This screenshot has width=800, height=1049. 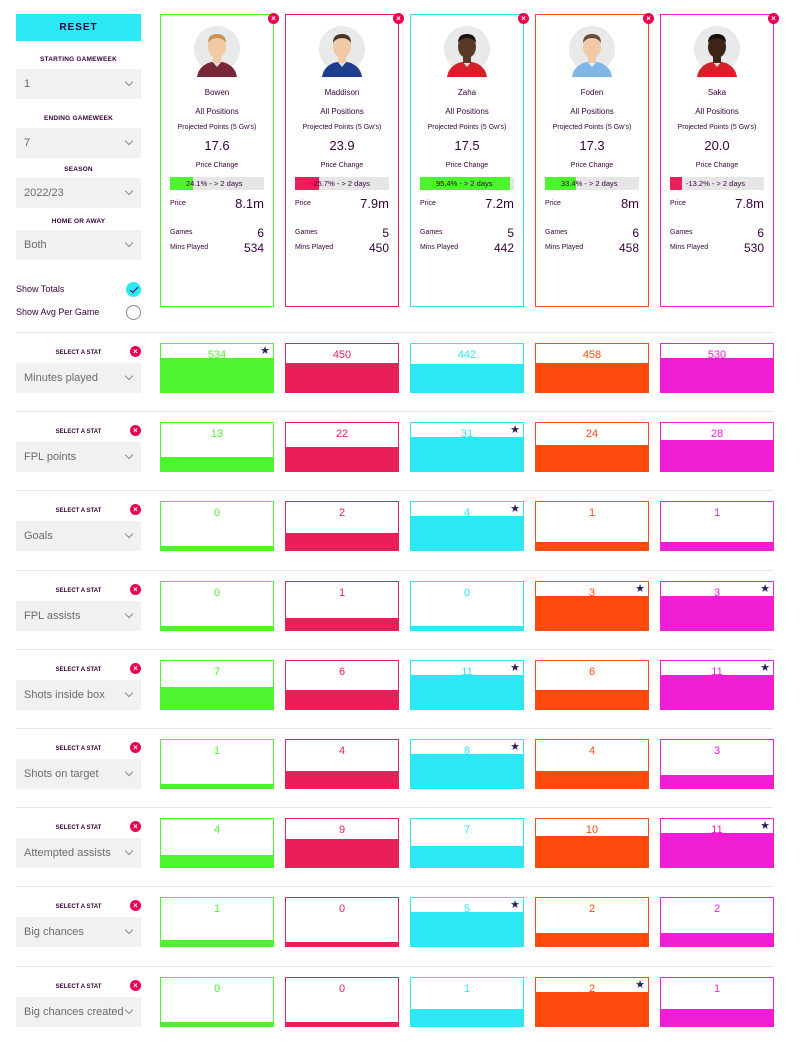 What do you see at coordinates (564, 247) in the screenshot?
I see `mins-played-label: Mins Played` at bounding box center [564, 247].